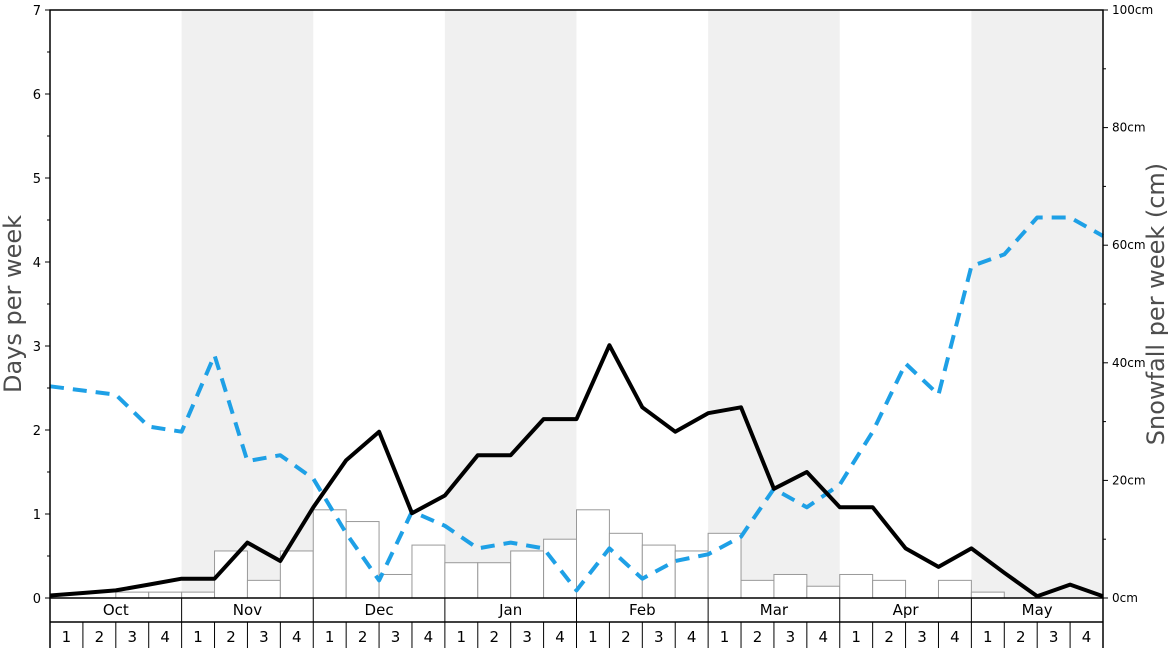 Image resolution: width=1168 pixels, height=648 pixels. What do you see at coordinates (906, 610) in the screenshot?
I see `month-label: Apr` at bounding box center [906, 610].